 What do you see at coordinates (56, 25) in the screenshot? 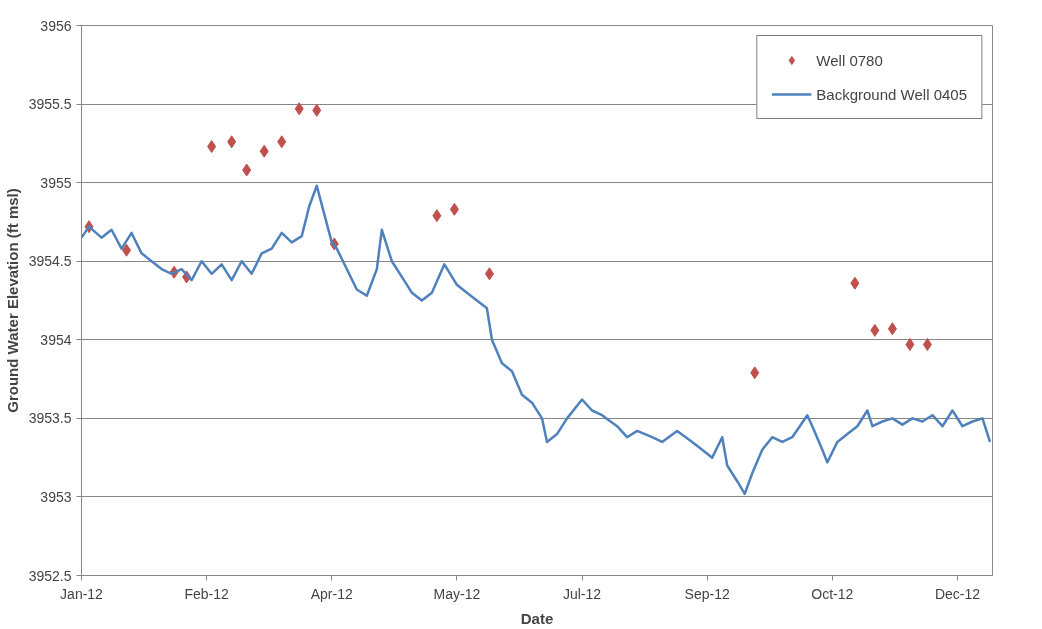
I see `y-tick-label: 3956` at bounding box center [56, 25].